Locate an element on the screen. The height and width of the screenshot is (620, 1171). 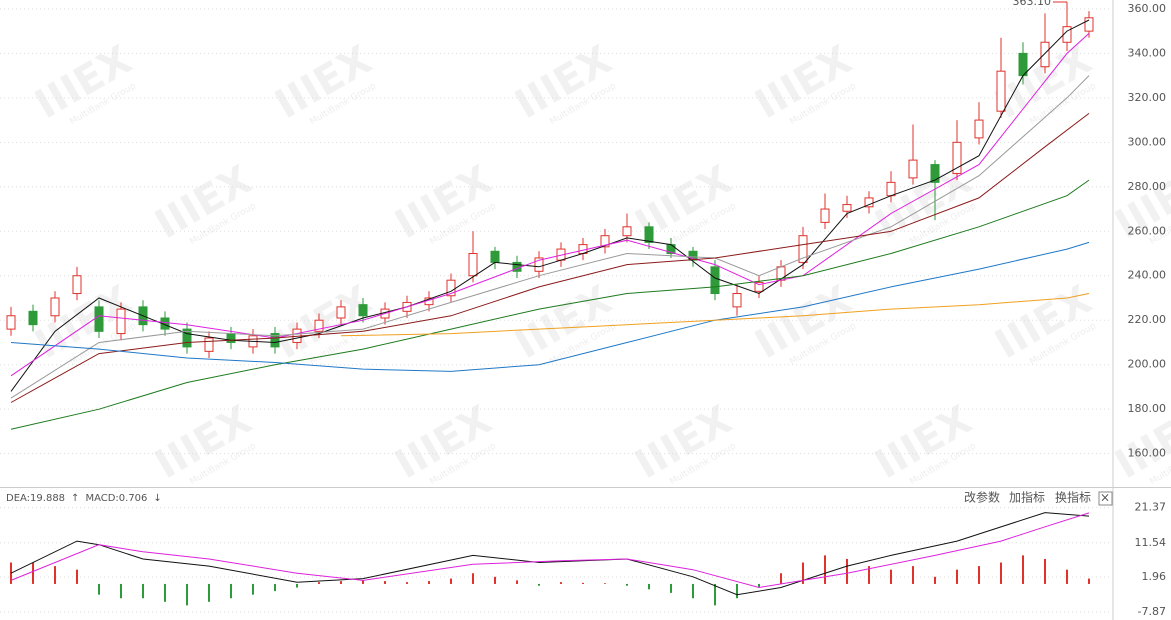
indicator-button: 换指标 is located at coordinates (1073, 497).